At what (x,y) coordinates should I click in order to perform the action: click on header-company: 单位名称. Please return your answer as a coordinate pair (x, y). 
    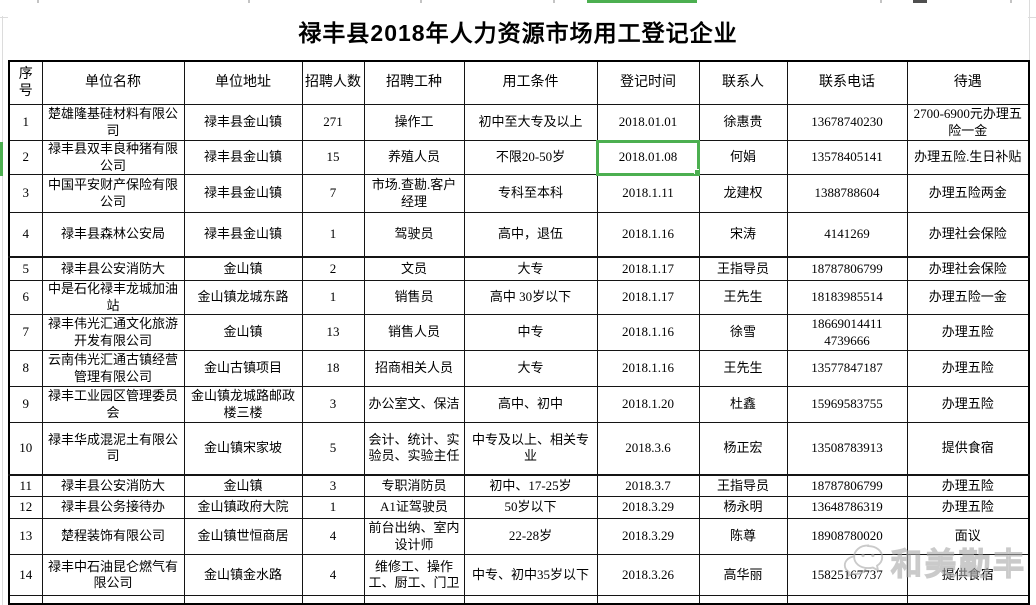
    Looking at the image, I should click on (113, 82).